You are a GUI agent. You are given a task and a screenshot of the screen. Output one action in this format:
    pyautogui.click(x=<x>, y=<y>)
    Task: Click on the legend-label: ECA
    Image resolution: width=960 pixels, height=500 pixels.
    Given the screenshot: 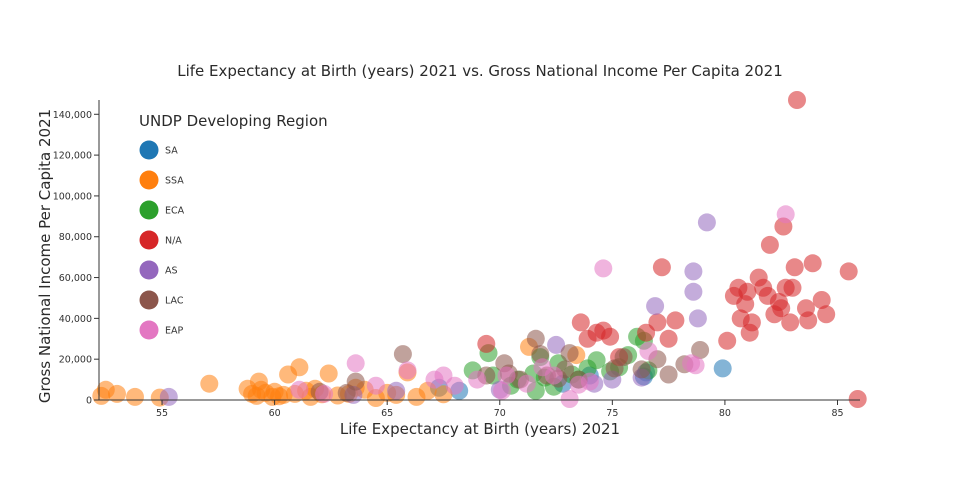 What is the action you would take?
    pyautogui.click(x=175, y=211)
    